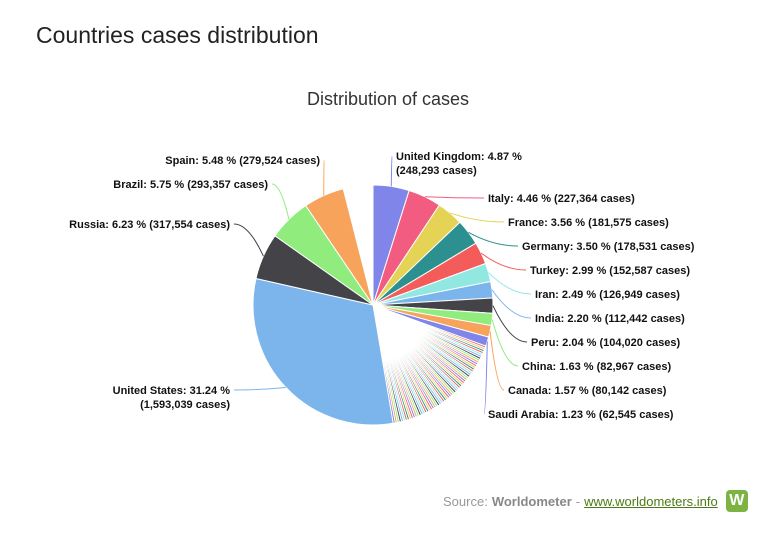 Image resolution: width=765 pixels, height=533 pixels. What do you see at coordinates (280, 201) in the screenshot?
I see `connector-brazil` at bounding box center [280, 201].